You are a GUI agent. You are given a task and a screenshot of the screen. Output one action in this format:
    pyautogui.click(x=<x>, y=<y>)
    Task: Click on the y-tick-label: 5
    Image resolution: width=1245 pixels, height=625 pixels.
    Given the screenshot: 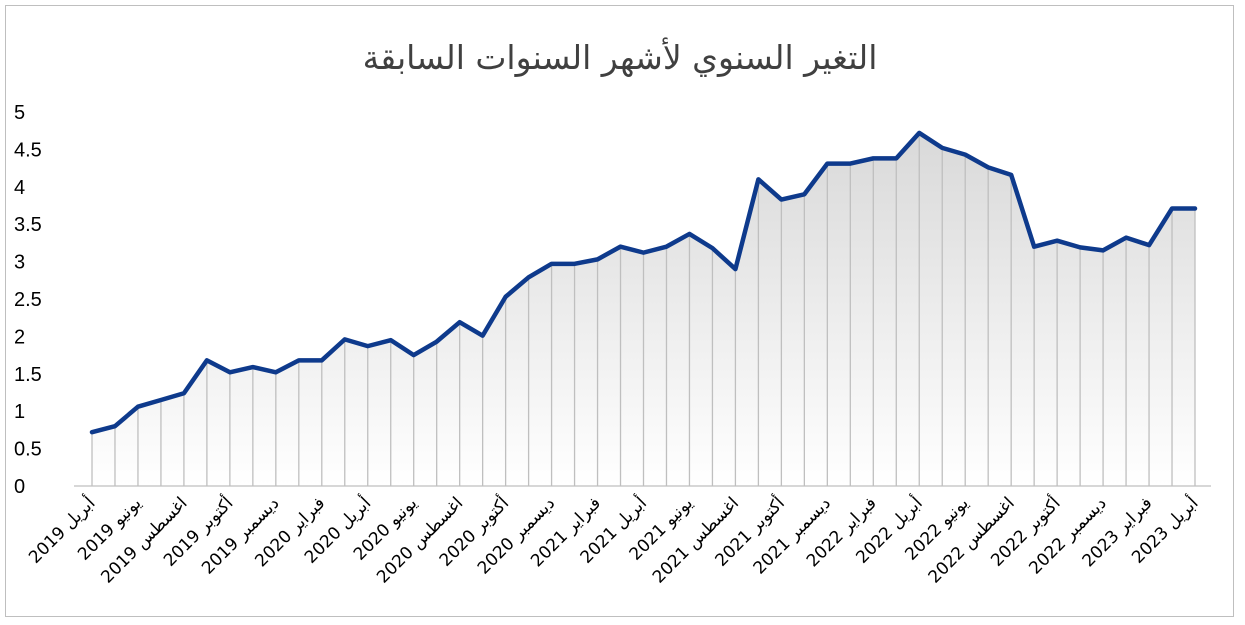 What is the action you would take?
    pyautogui.click(x=19, y=113)
    